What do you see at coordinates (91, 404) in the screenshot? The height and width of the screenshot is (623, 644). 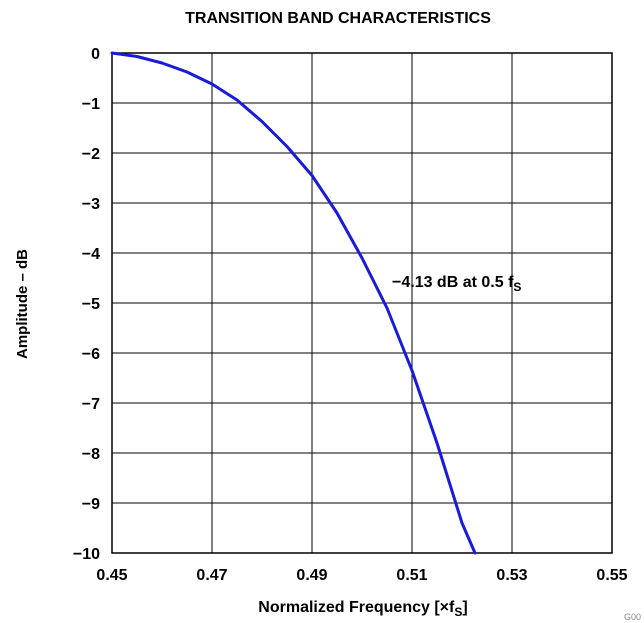 I see `y-tick-label: −7` at bounding box center [91, 404].